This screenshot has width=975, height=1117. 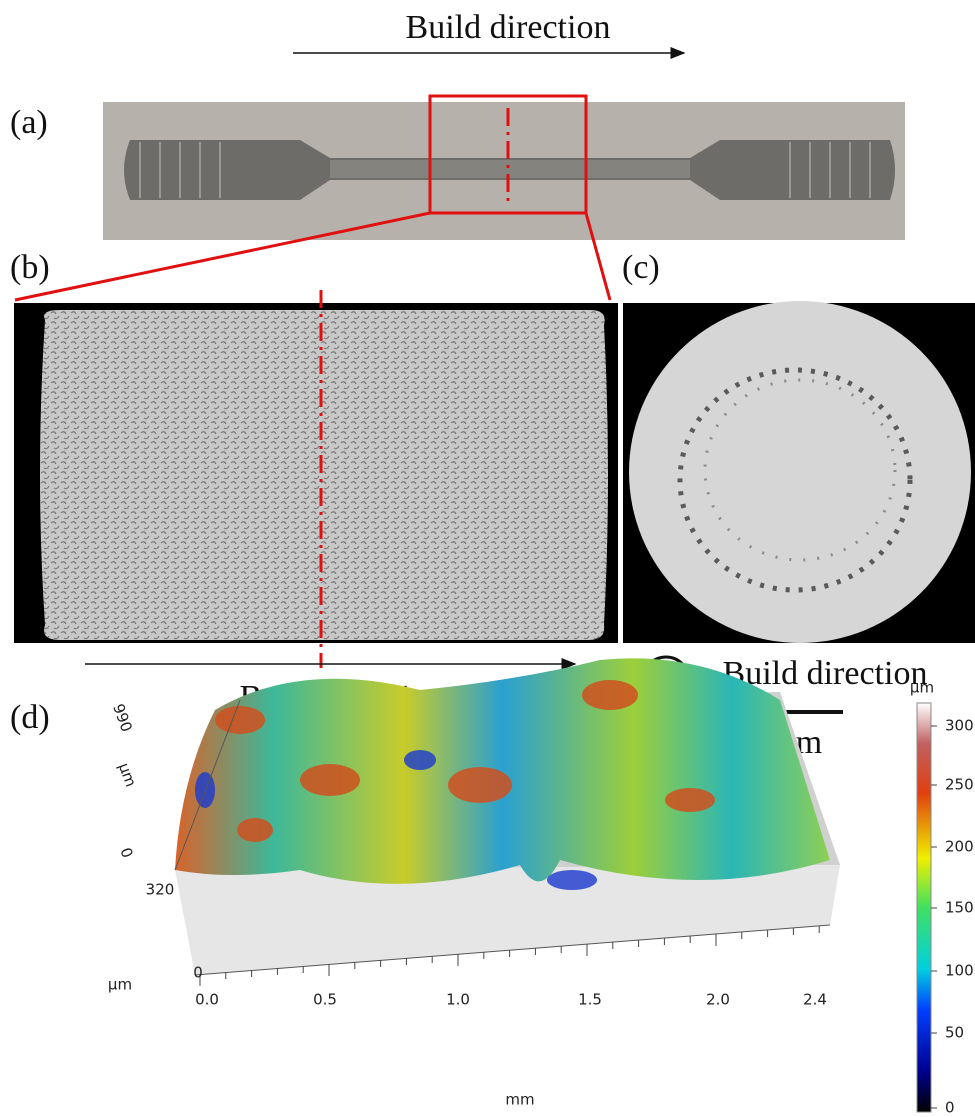 What do you see at coordinates (959, 785) in the screenshot?
I see `colorbar-tick-label: 250` at bounding box center [959, 785].